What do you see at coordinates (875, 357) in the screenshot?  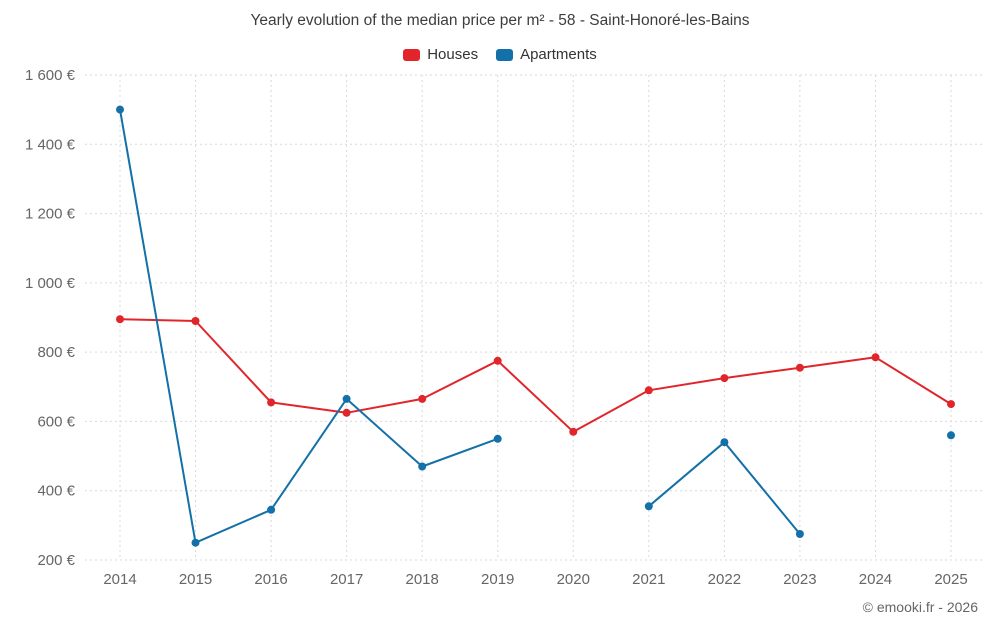 I see `houses-point-2024` at bounding box center [875, 357].